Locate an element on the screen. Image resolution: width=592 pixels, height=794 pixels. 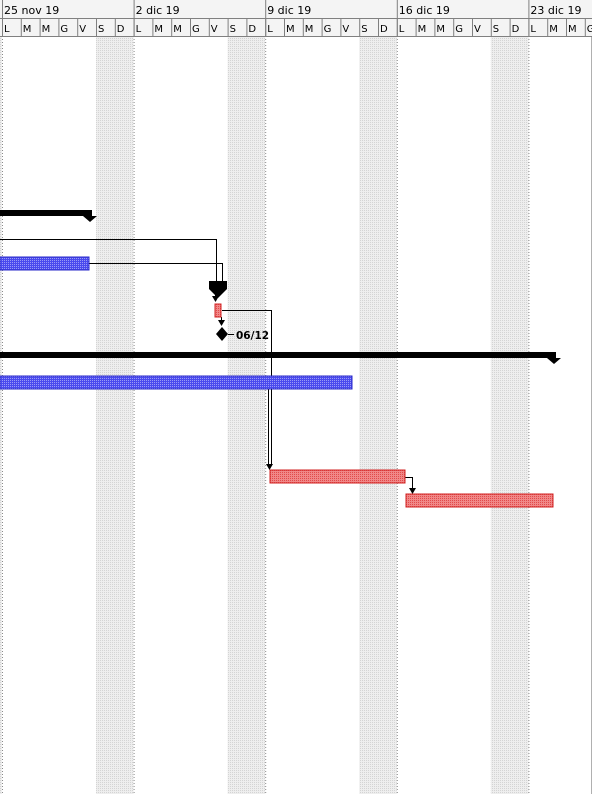
week-label: 16 dic 19 is located at coordinates (424, 10).